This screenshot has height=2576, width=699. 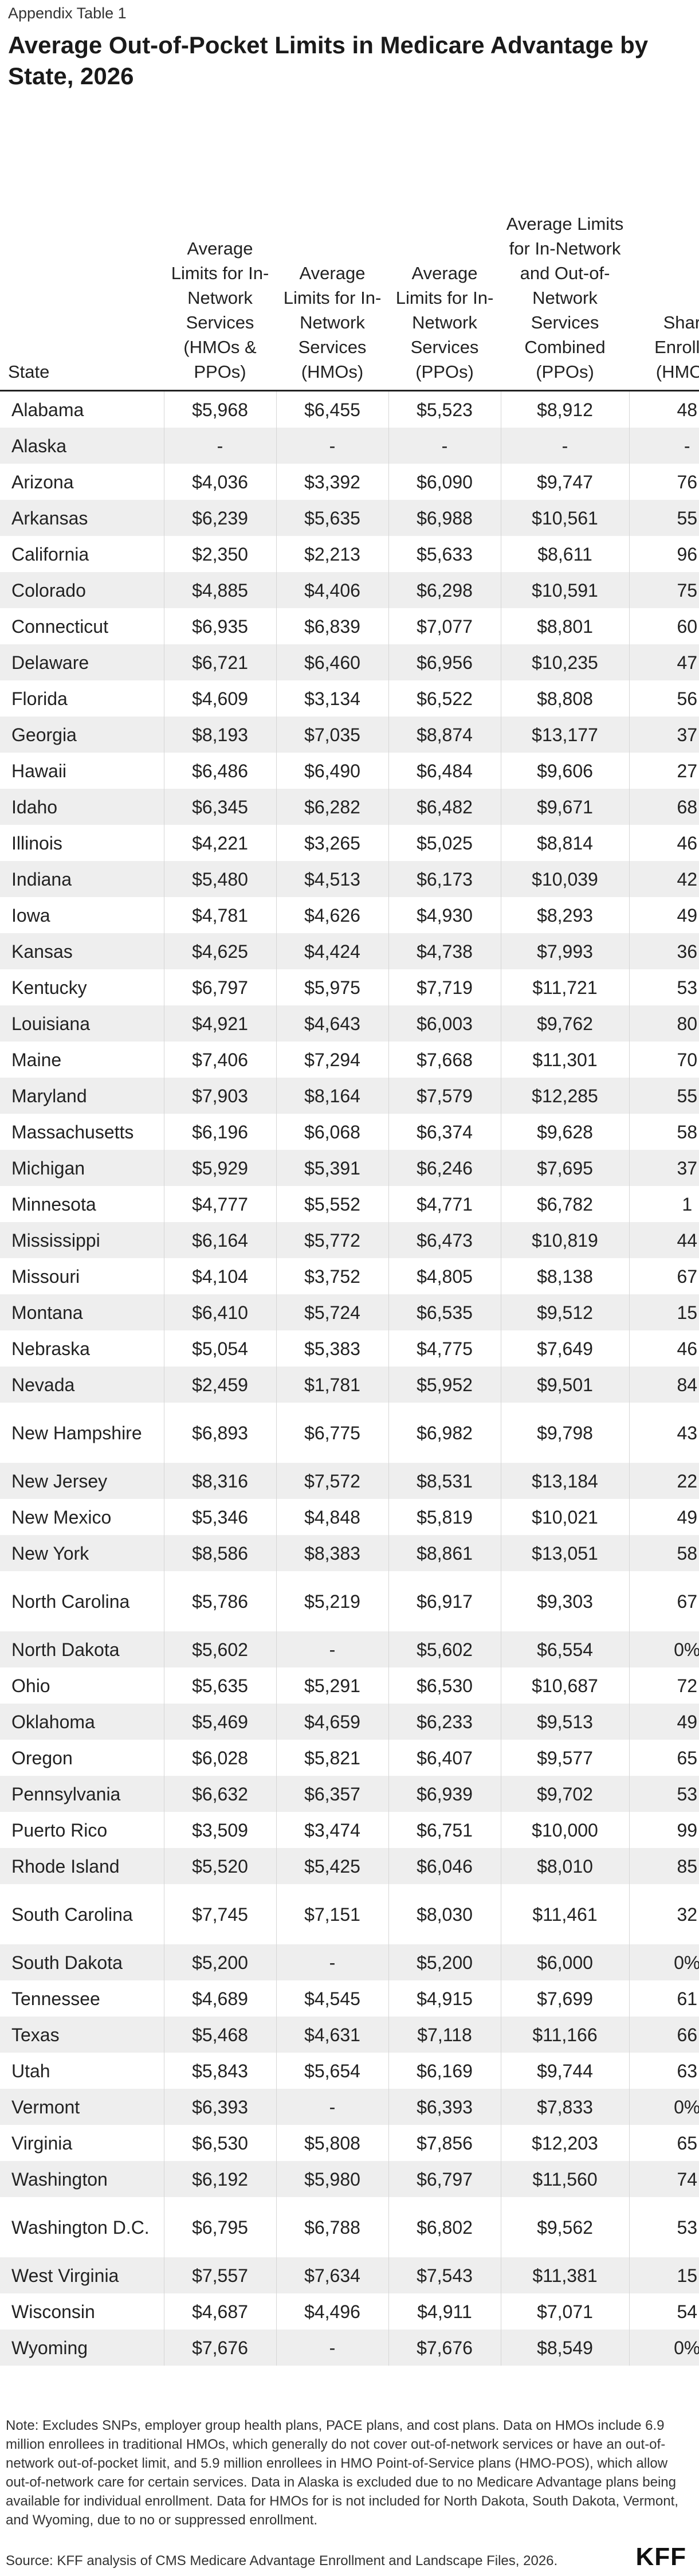 What do you see at coordinates (82, 2179) in the screenshot?
I see `state-cell: Washington` at bounding box center [82, 2179].